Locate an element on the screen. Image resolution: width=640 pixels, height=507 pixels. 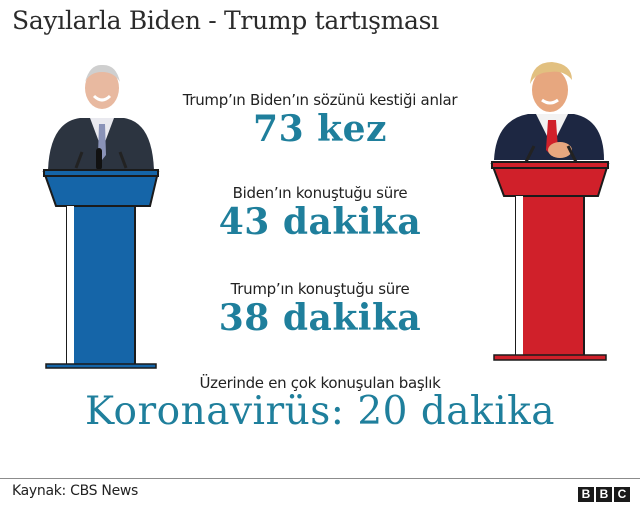
trump-podium-illustration is located at coordinates (550, 211).